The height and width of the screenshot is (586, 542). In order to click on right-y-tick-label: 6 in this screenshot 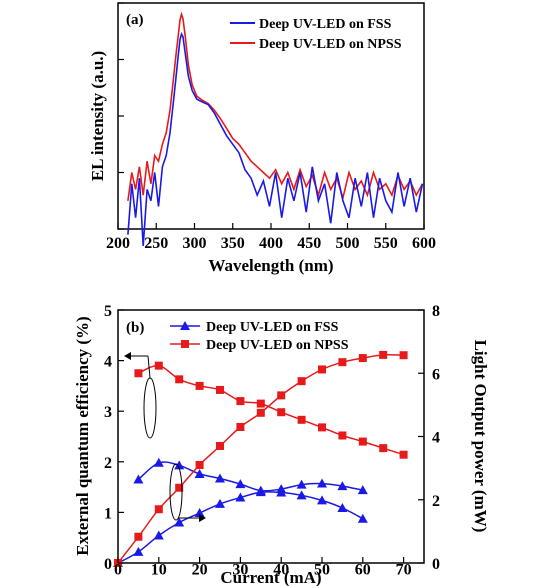, I will do `click(436, 374)`.